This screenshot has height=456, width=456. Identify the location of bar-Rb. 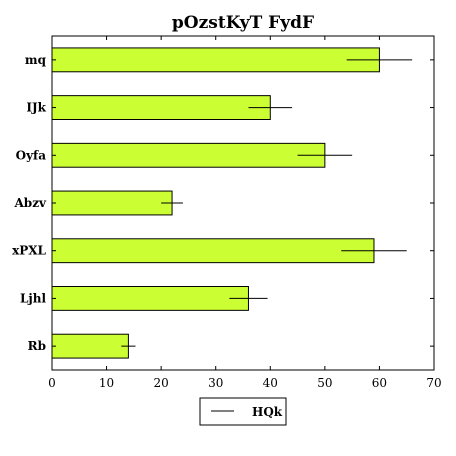
(90, 346).